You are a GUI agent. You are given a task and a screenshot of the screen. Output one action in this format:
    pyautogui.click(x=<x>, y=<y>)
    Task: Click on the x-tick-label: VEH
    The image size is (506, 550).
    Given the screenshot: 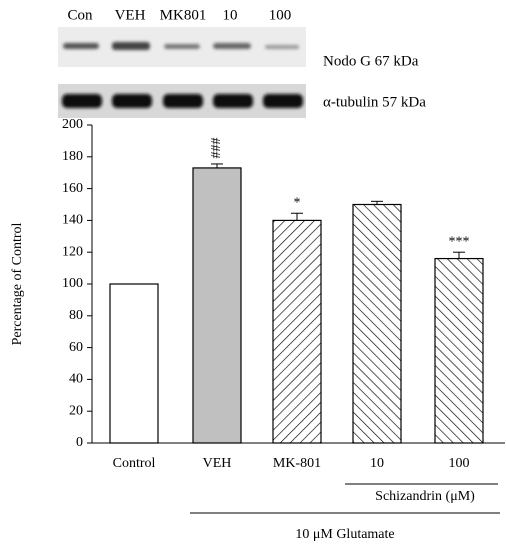 What is the action you would take?
    pyautogui.click(x=217, y=463)
    